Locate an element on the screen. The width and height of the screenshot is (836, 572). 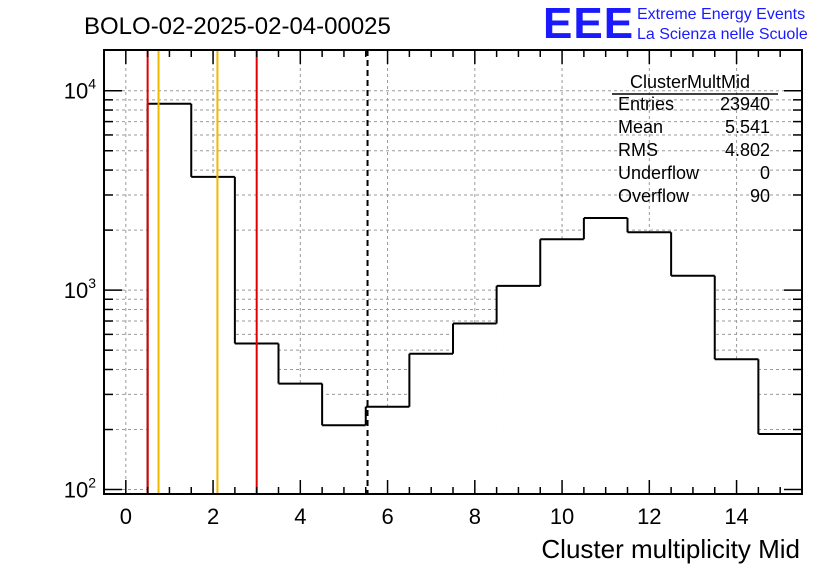
y-tick-label: 10² is located at coordinates (80, 489).